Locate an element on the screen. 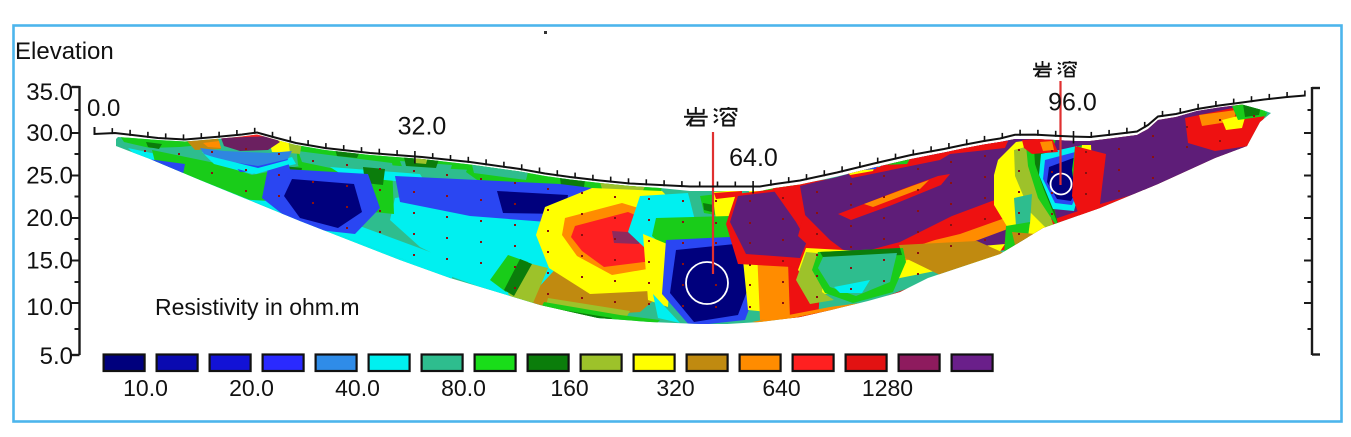  svg-text: 96.0 is located at coordinates (1072, 103).